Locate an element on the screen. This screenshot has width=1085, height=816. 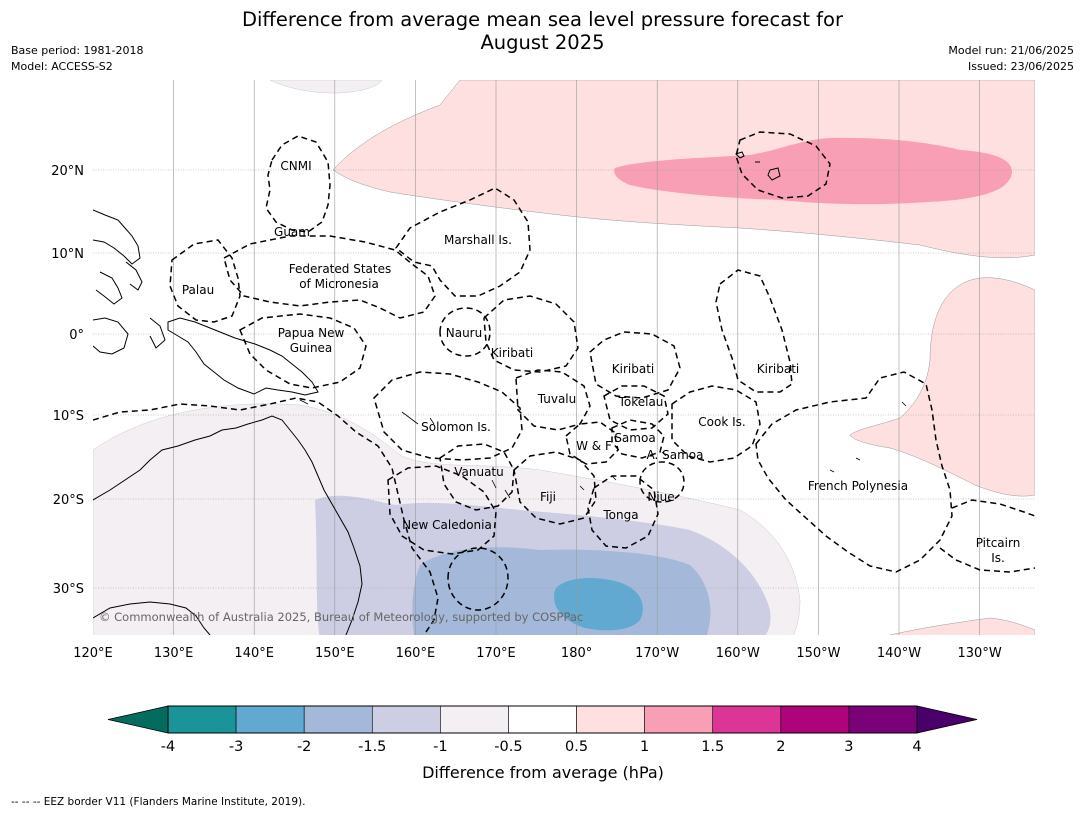
colorbar-tick: -1.5 is located at coordinates (372, 747).